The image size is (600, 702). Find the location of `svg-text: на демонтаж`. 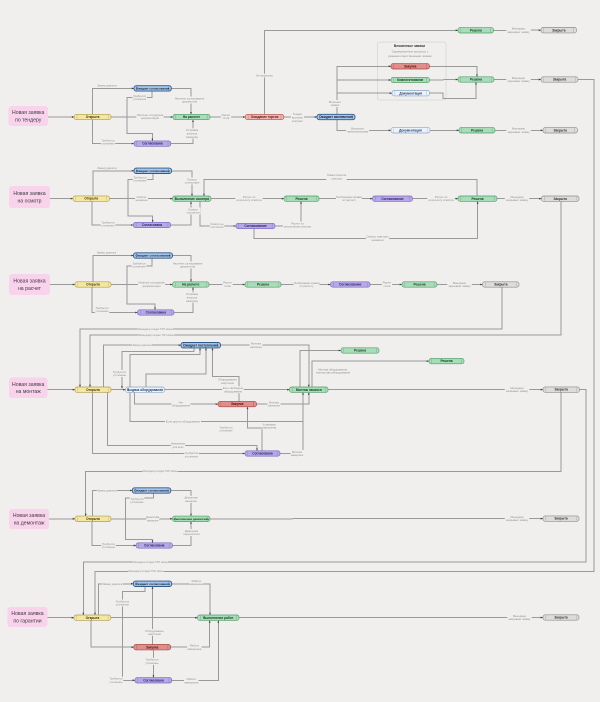

svg-text: на демонтаж is located at coordinates (29, 523).